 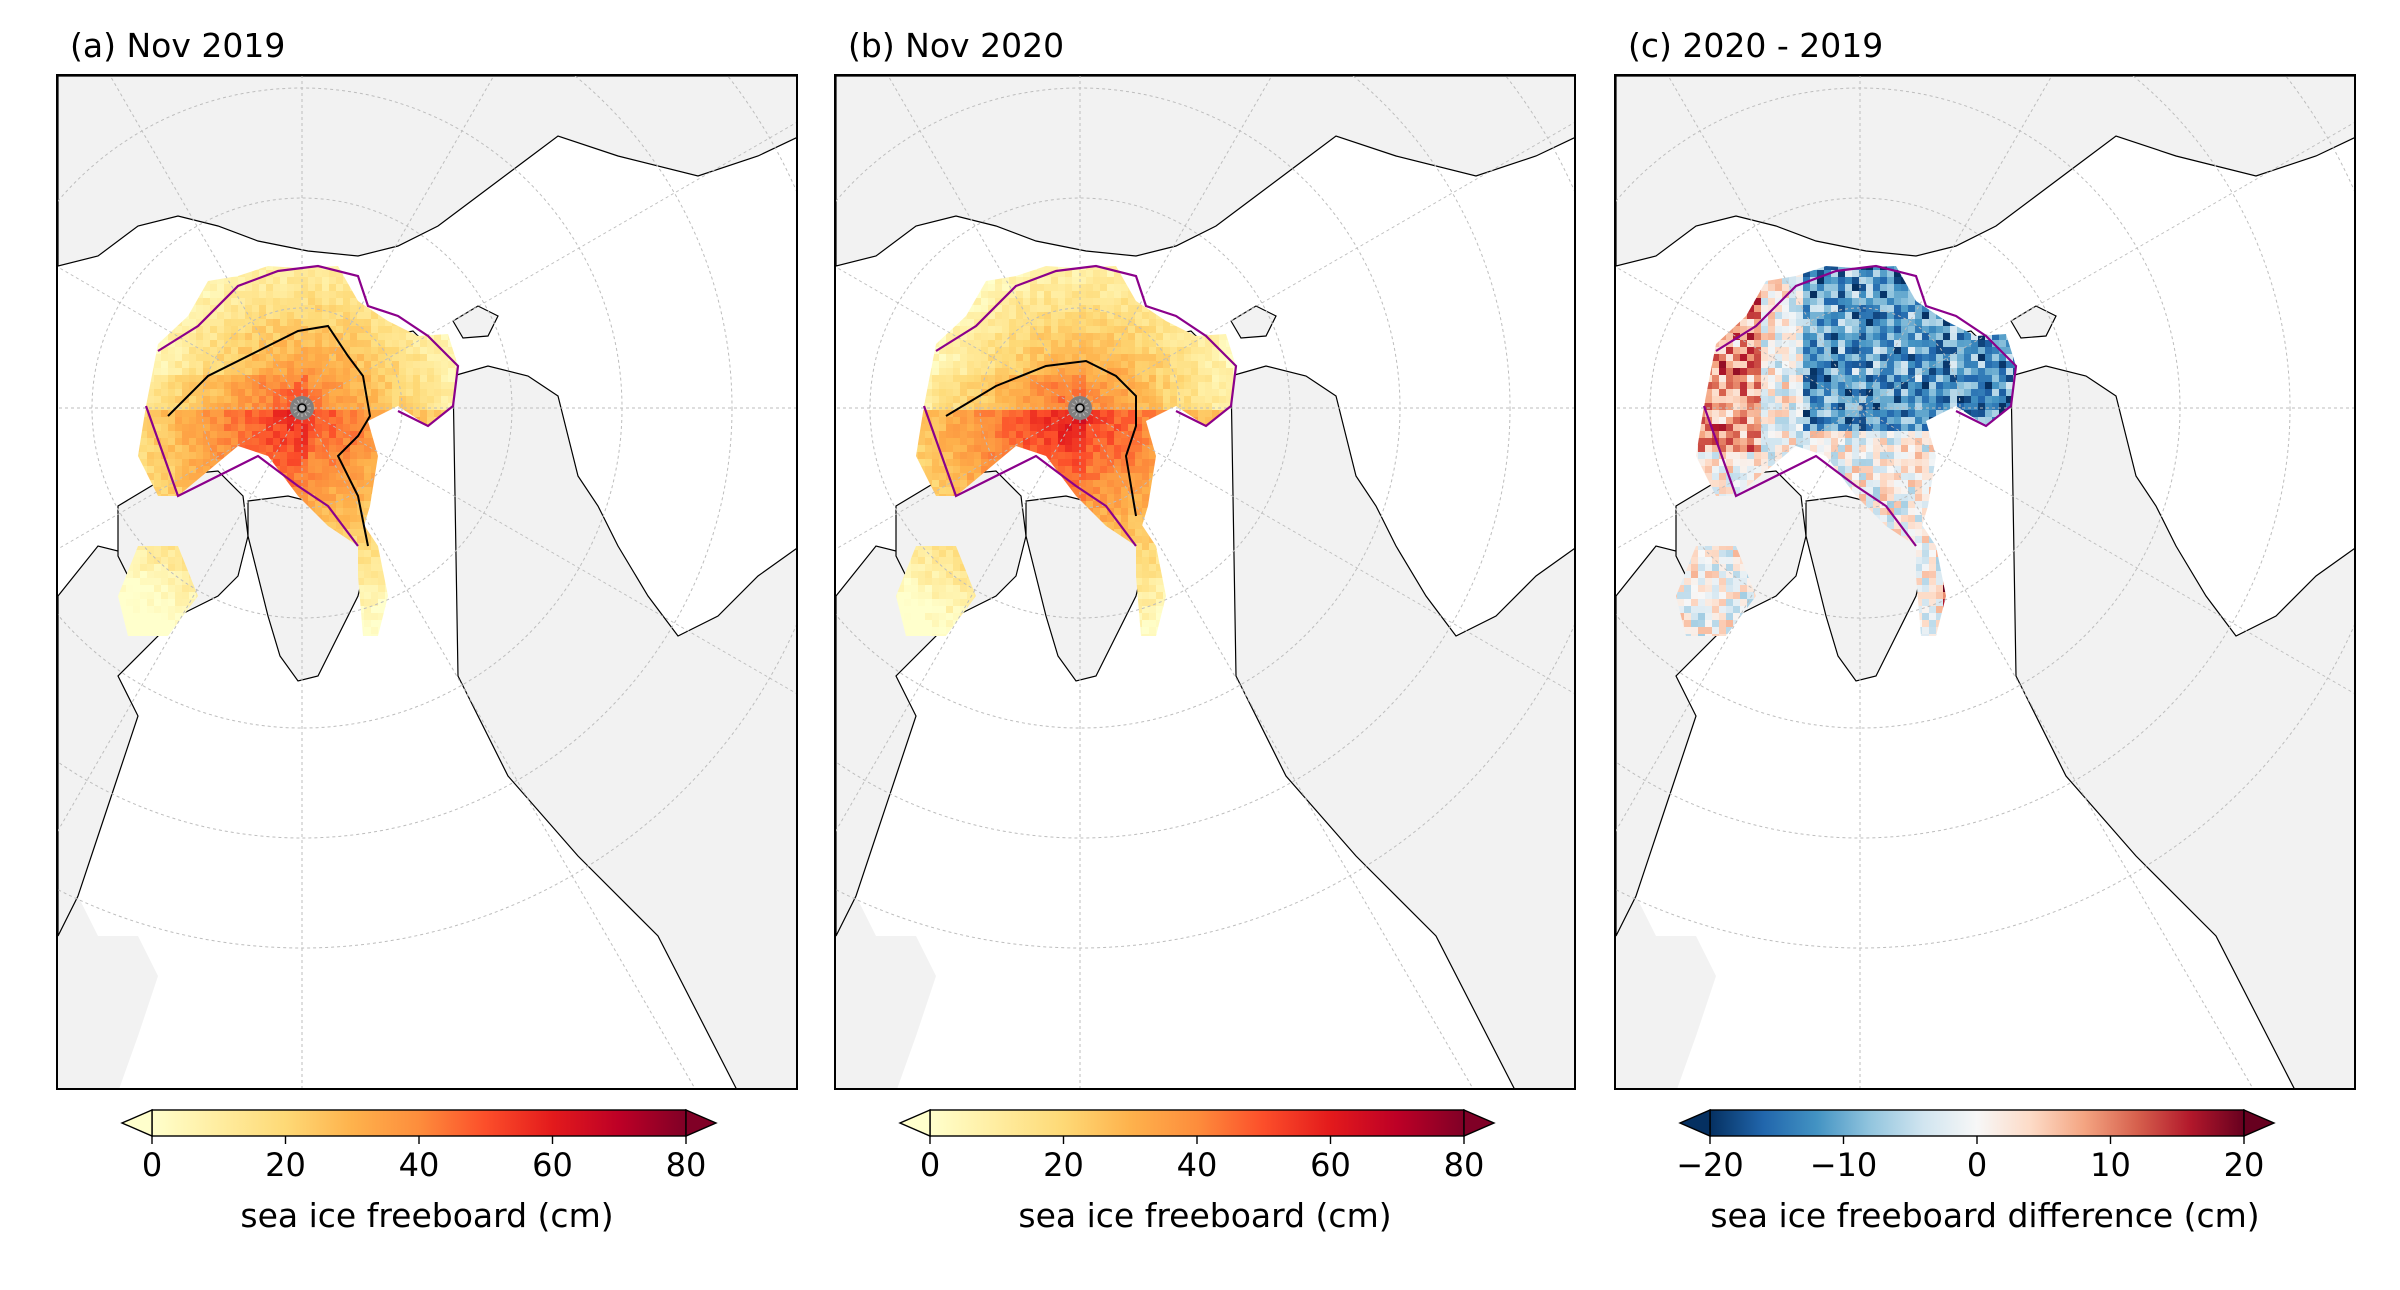 I want to click on panel-title: (c) 2020 - 2019, so click(x=1756, y=45).